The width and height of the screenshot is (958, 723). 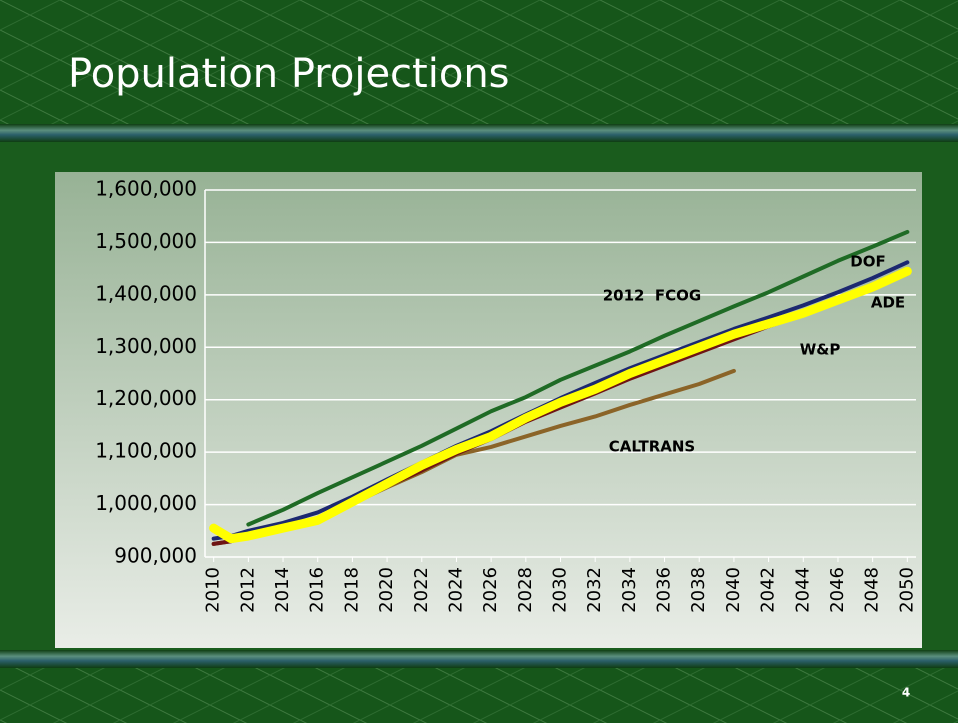 I want to click on y-tick-label: 1,300,000, so click(x=146, y=346).